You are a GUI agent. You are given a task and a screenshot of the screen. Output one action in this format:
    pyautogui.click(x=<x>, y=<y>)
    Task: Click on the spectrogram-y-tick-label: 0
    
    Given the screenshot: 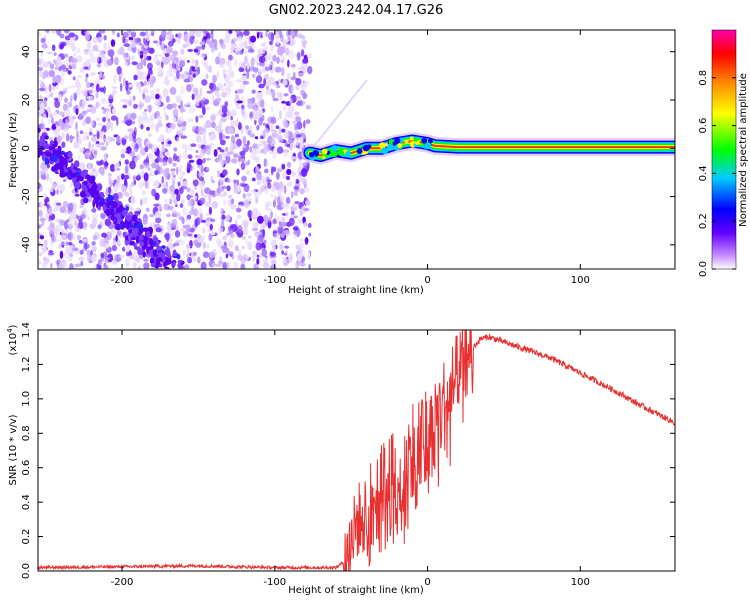 What is the action you would take?
    pyautogui.click(x=26, y=148)
    